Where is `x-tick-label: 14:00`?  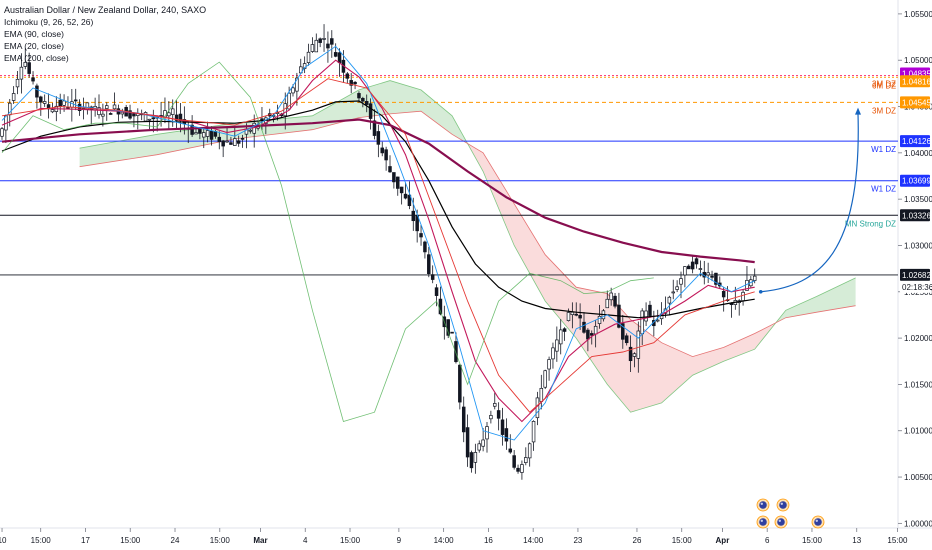
x-tick-label: 14:00 is located at coordinates (533, 540).